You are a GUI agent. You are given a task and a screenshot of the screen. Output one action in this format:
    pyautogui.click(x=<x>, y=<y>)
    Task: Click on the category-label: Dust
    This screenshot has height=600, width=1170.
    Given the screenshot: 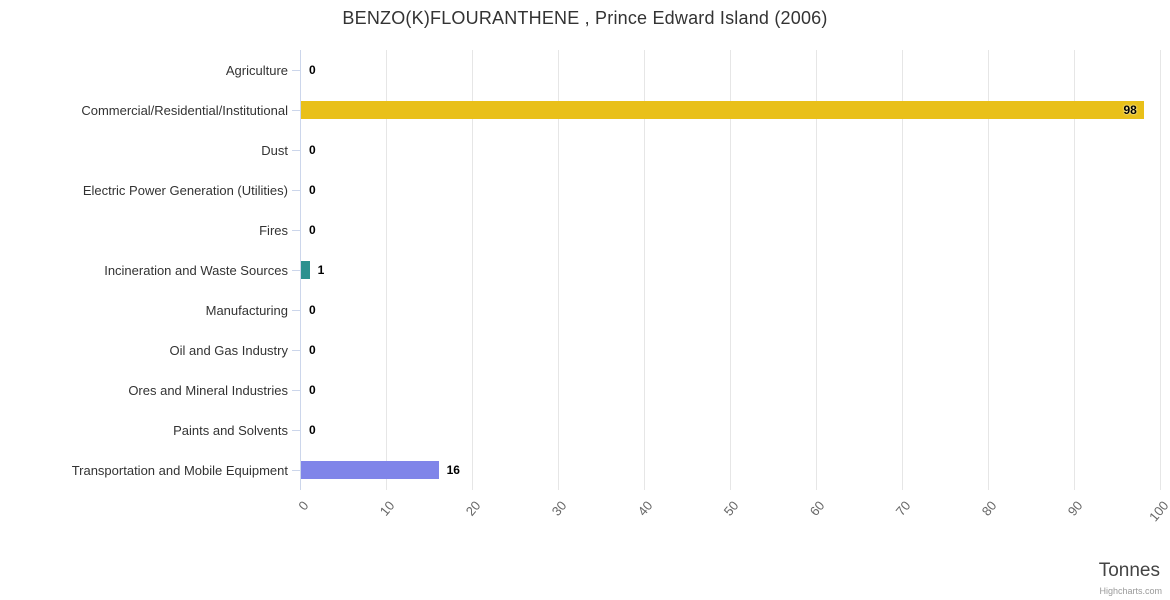 What is the action you would take?
    pyautogui.click(x=274, y=150)
    